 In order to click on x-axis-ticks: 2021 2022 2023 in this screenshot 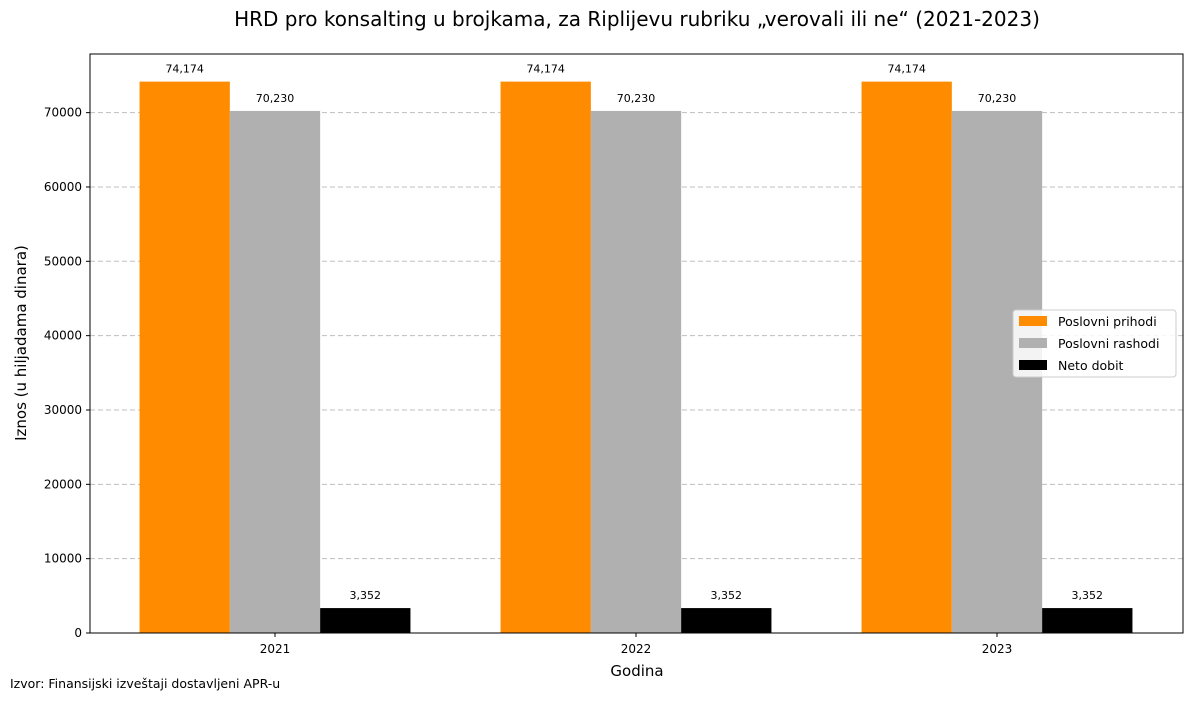, I will do `click(636, 644)`.